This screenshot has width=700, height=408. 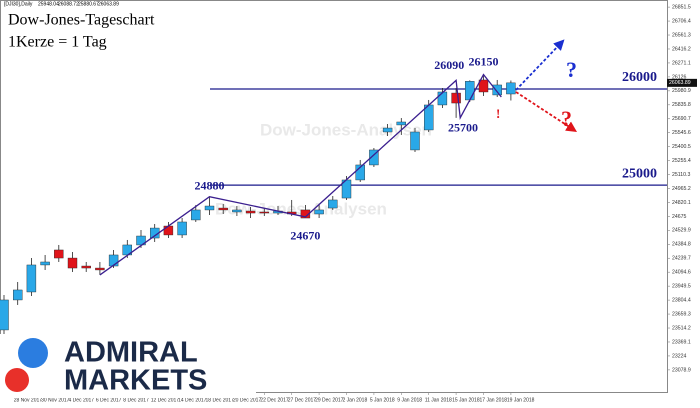 I want to click on y-tick-label: 24820.1, so click(x=681, y=203).